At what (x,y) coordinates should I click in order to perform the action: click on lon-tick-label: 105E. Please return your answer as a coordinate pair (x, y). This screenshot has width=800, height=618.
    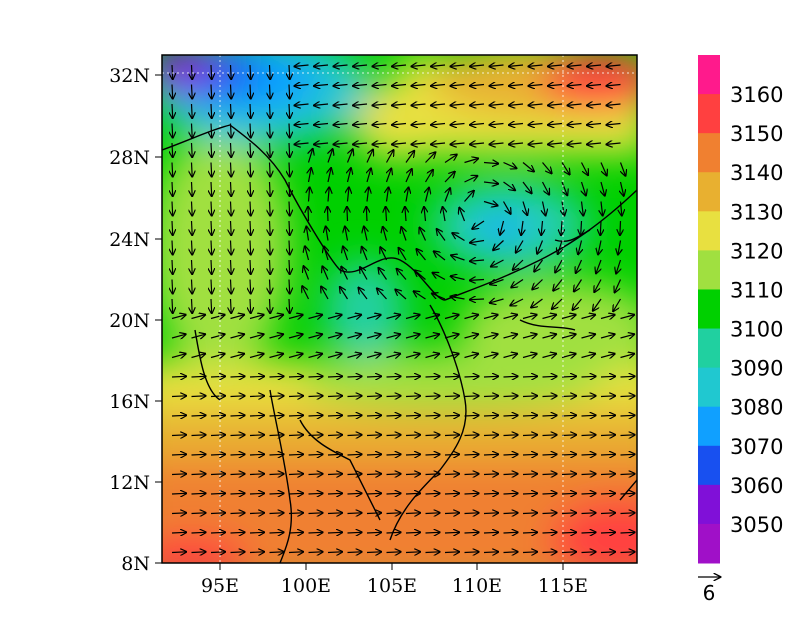
    Looking at the image, I should click on (392, 586).